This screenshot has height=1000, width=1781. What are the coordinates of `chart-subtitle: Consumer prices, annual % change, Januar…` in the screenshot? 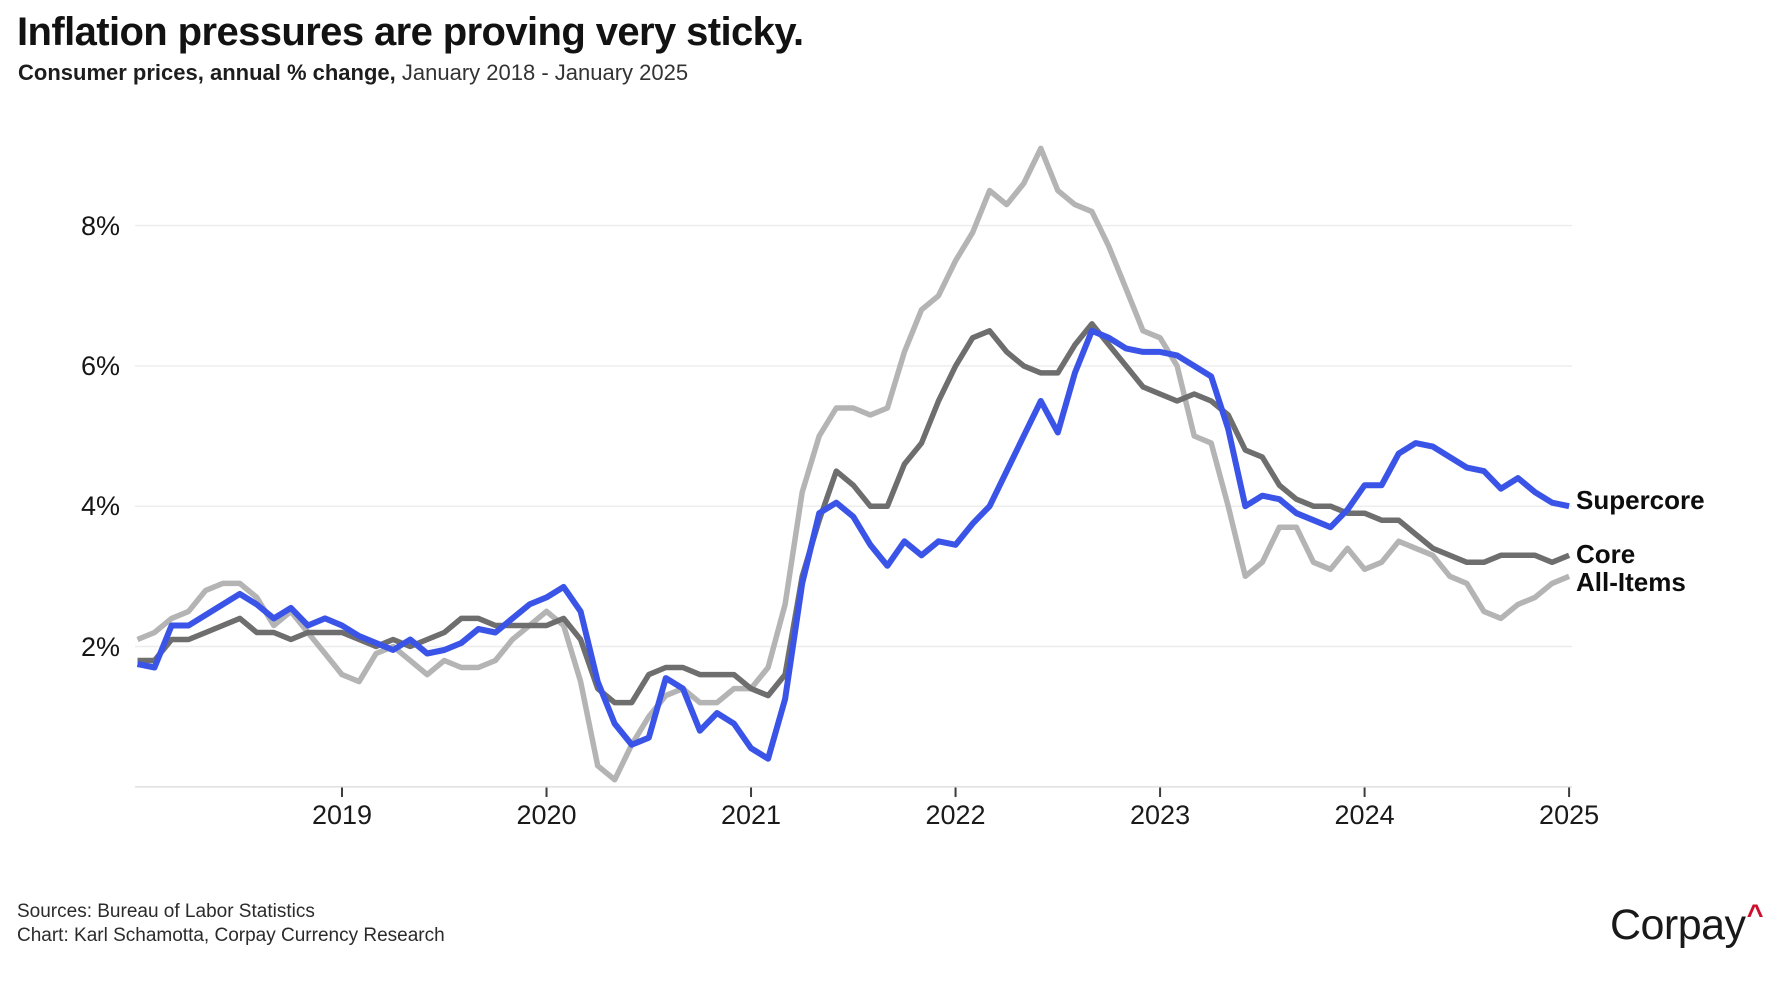 It's located at (353, 73).